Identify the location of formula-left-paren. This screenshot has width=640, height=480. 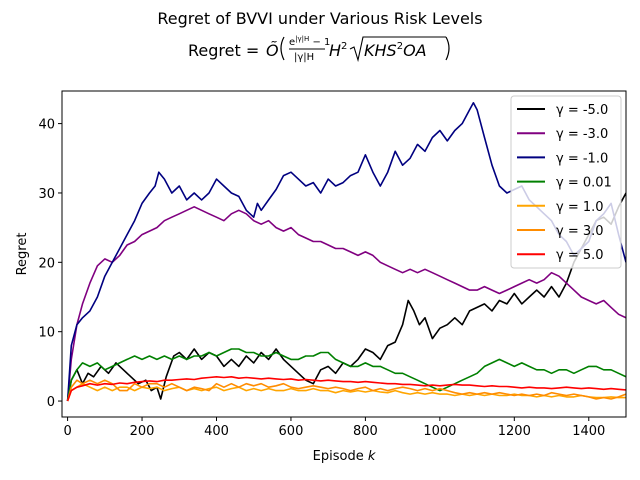
(282, 48).